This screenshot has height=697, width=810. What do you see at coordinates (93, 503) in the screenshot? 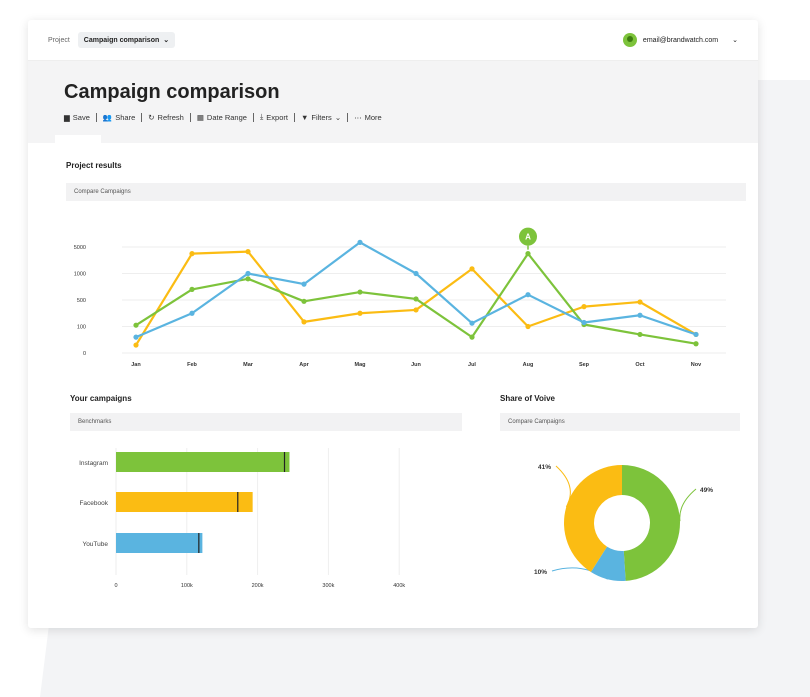
I see `bar-label: Facebook` at bounding box center [93, 503].